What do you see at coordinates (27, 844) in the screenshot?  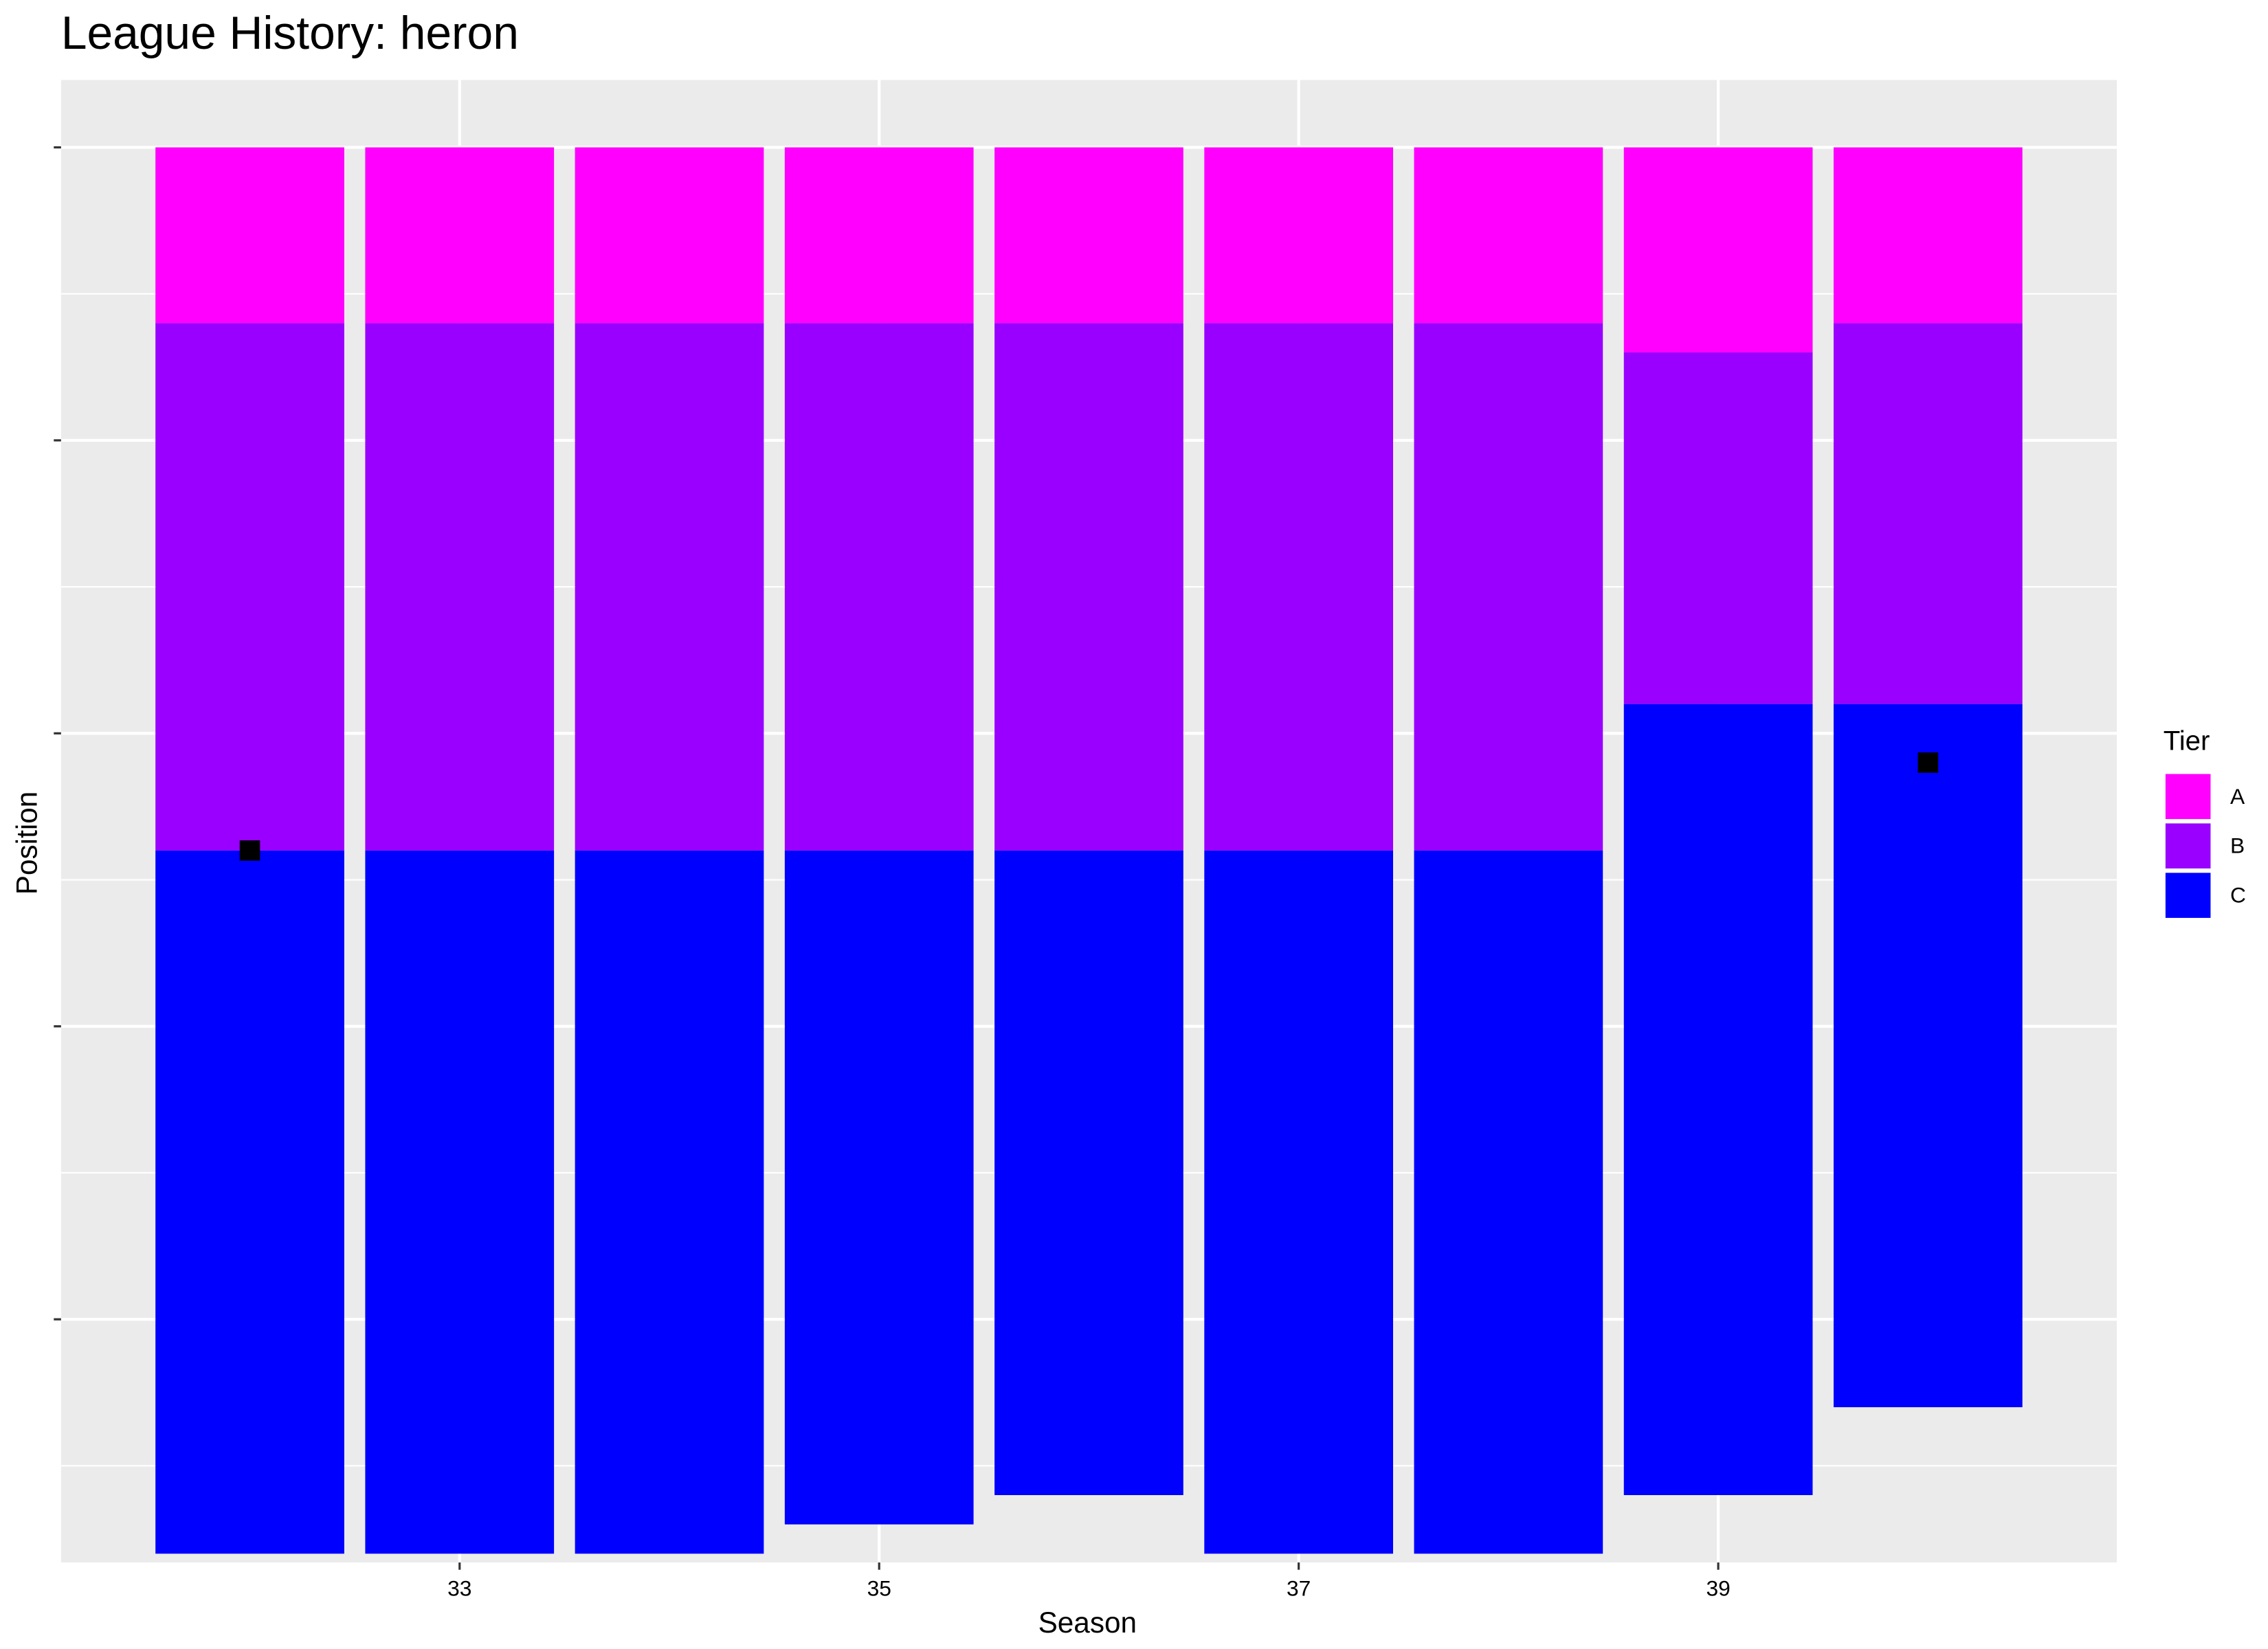 I see `y-axis-label: Position` at bounding box center [27, 844].